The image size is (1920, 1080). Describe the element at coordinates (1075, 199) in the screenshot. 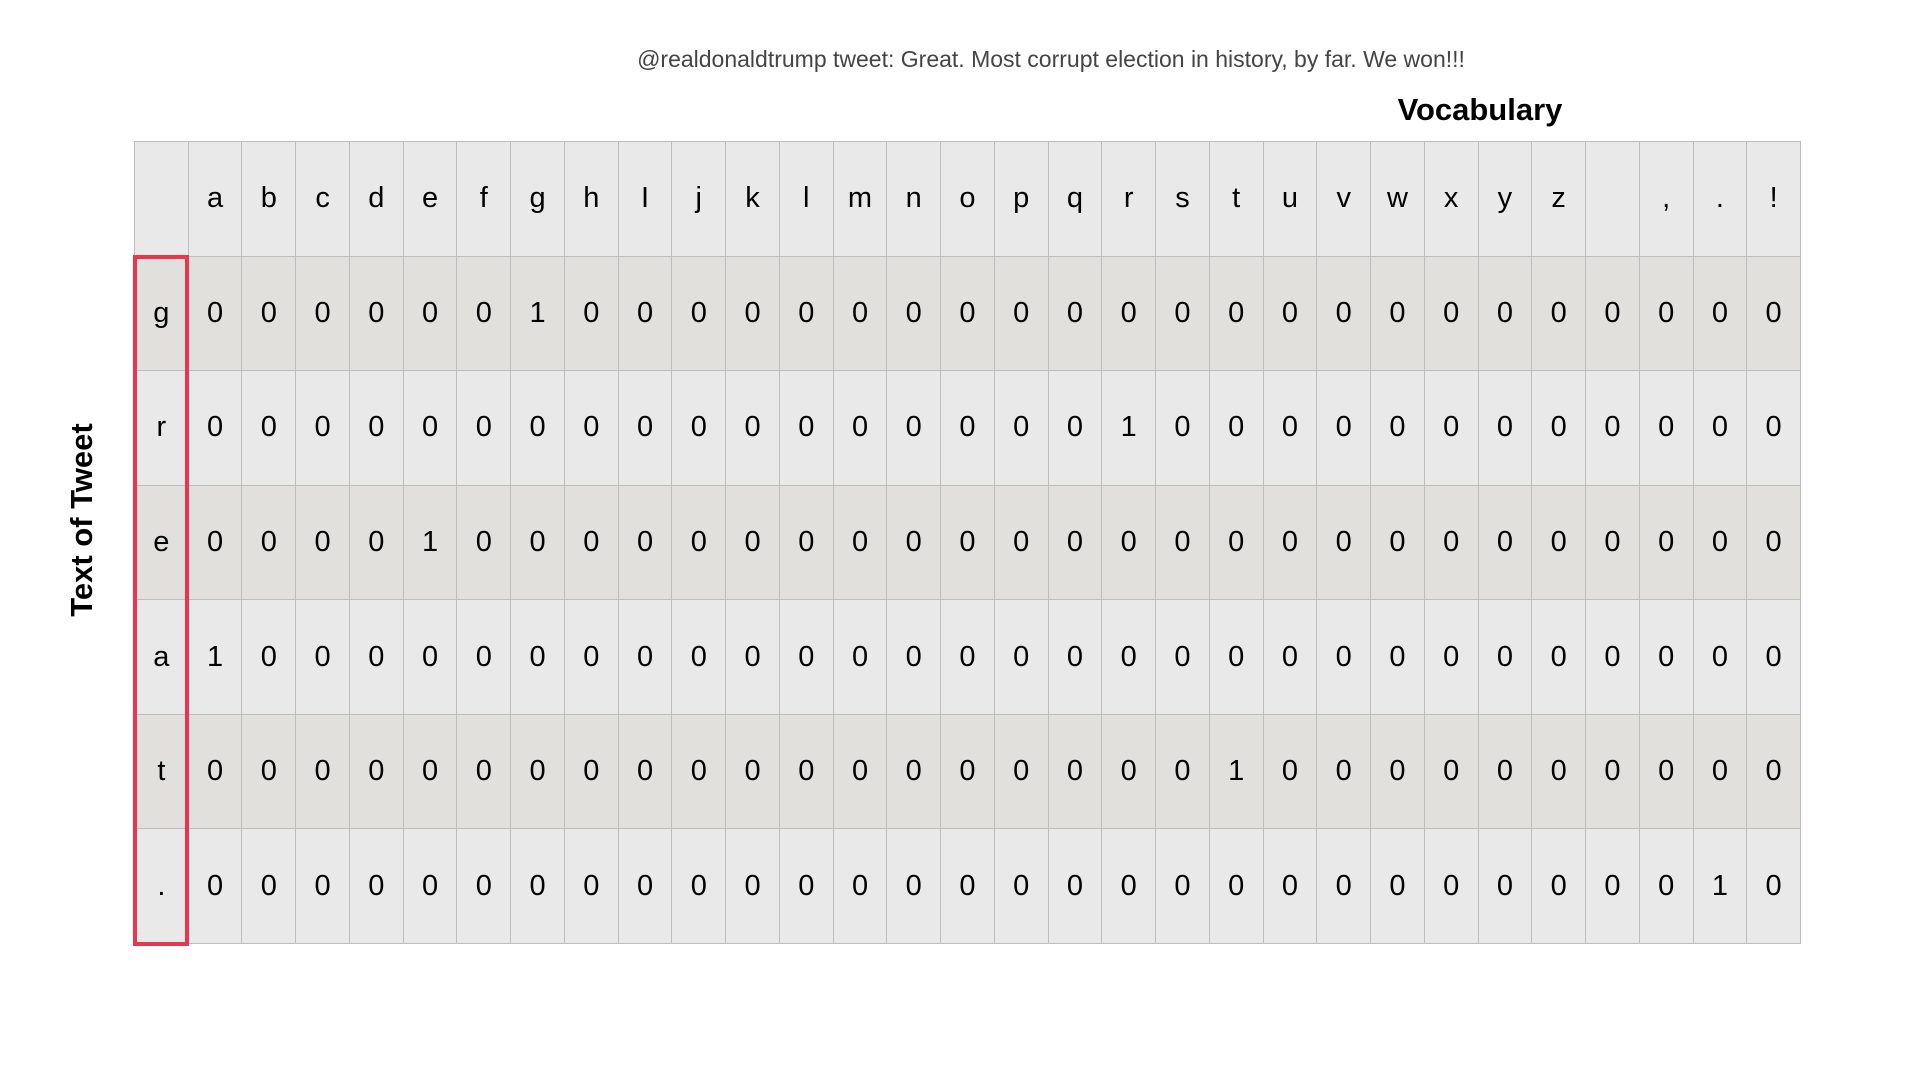

I see `vocab-header-cell: q` at that location.